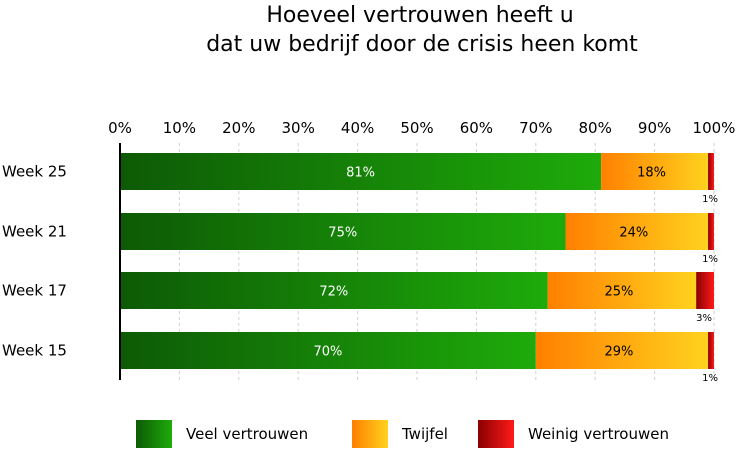 This screenshot has width=748, height=449. What do you see at coordinates (595, 128) in the screenshot?
I see `x-tick-label: 80%` at bounding box center [595, 128].